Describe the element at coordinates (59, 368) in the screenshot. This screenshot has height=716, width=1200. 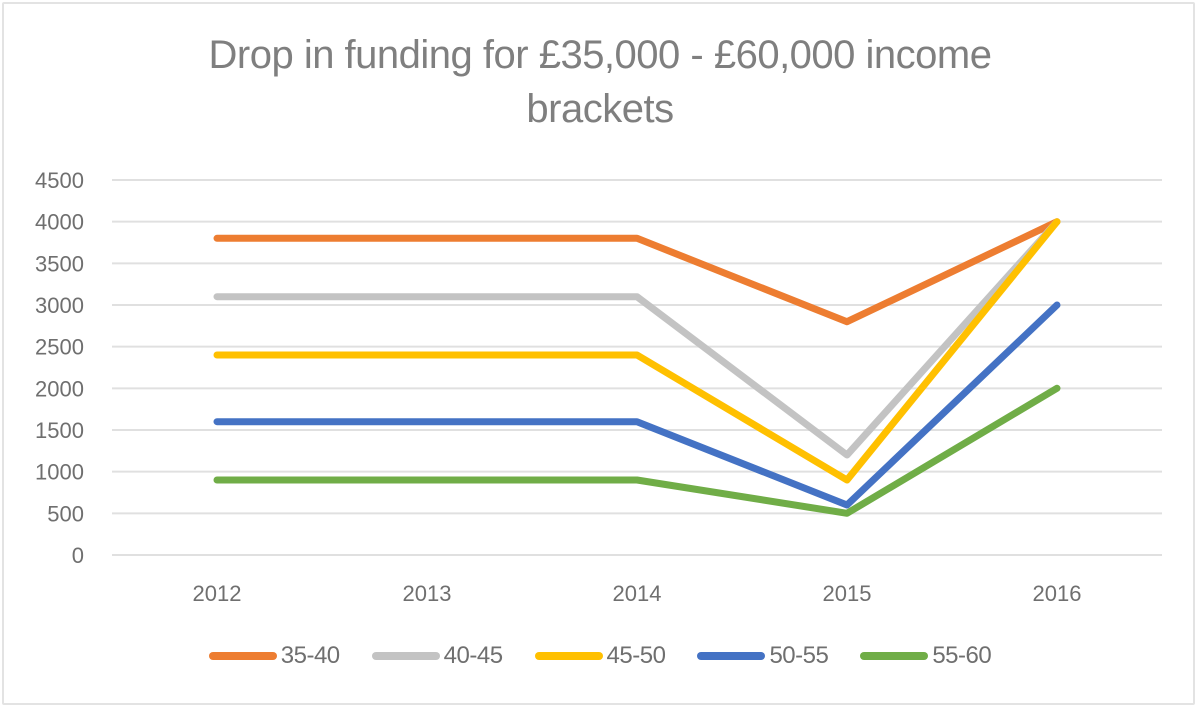
I see `y-axis-labels: 0 500 1000 1500 2000 2500 3000 3500 4000 4500` at that location.